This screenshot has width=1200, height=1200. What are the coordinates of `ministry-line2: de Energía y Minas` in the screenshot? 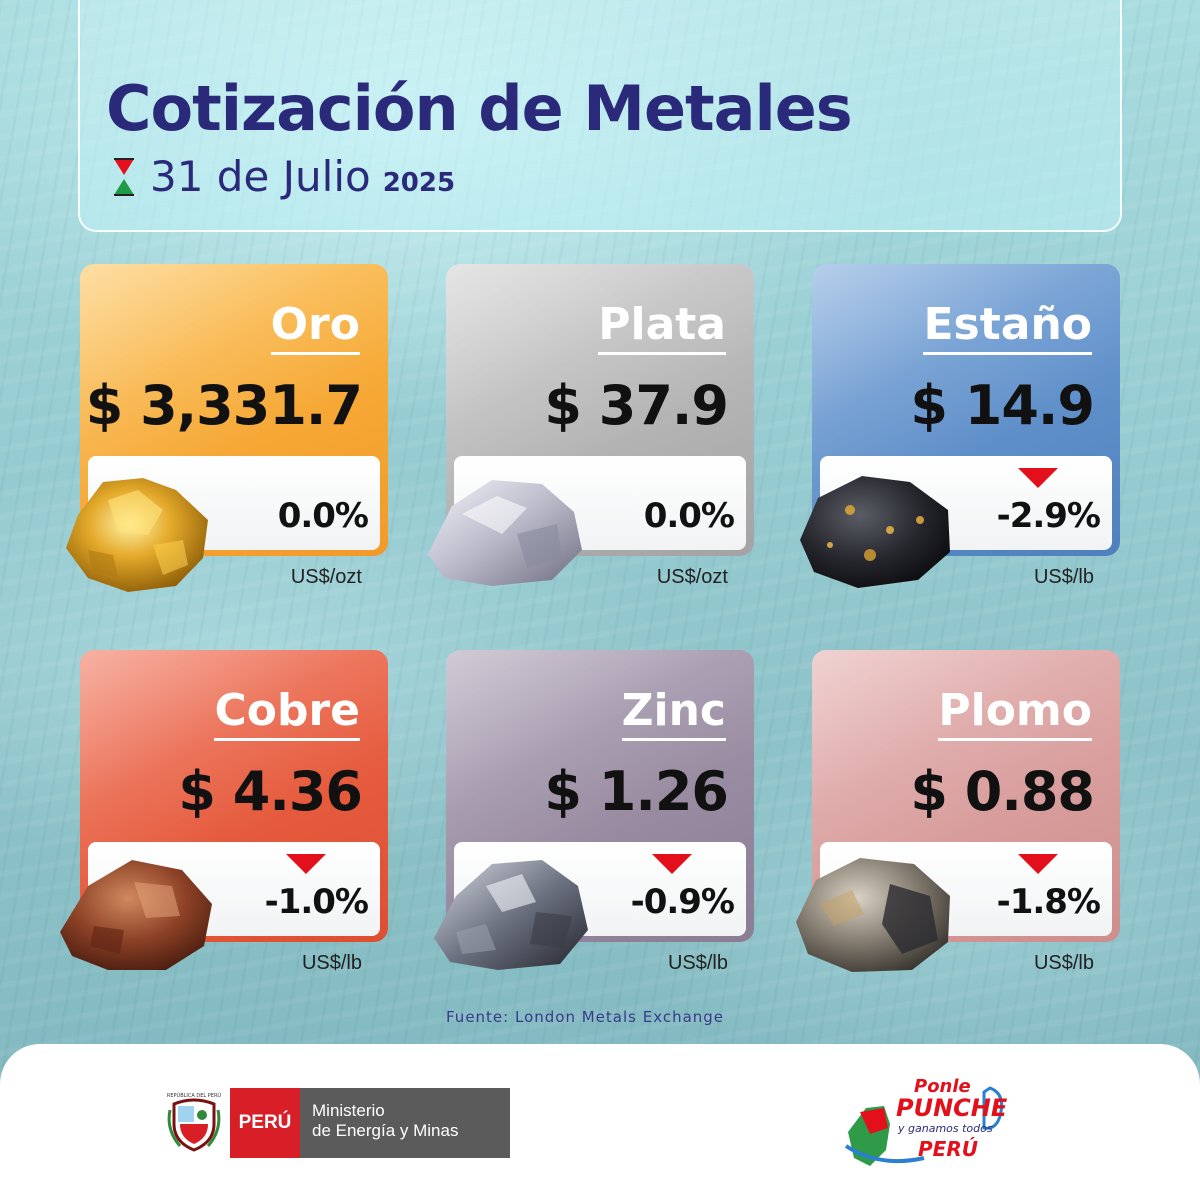 It's located at (385, 1130).